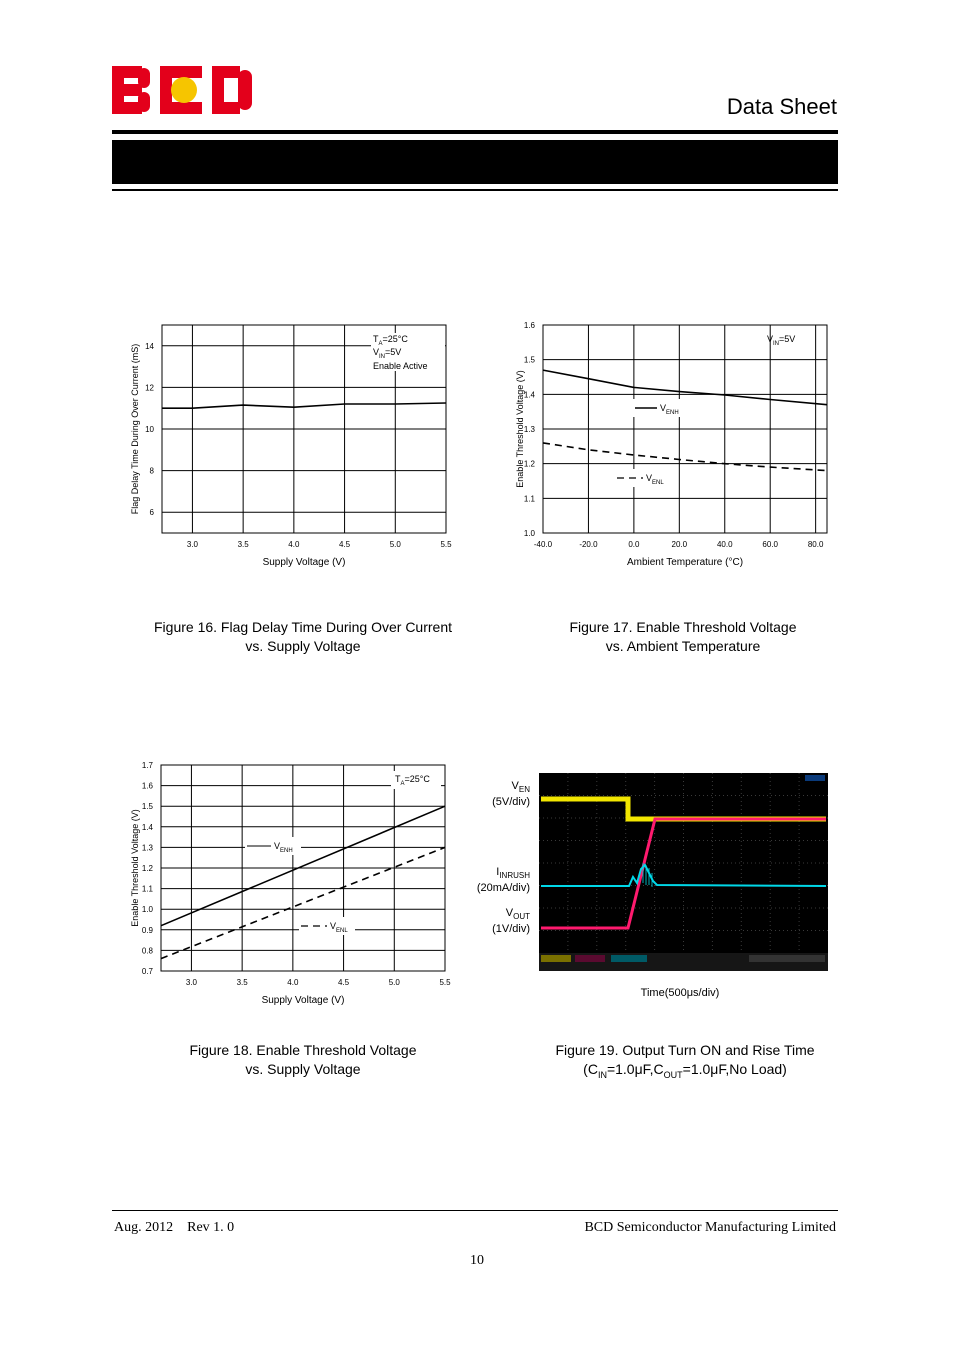 The height and width of the screenshot is (1350, 954). Describe the element at coordinates (524, 790) in the screenshot. I see `ven-subscript: EN` at that location.